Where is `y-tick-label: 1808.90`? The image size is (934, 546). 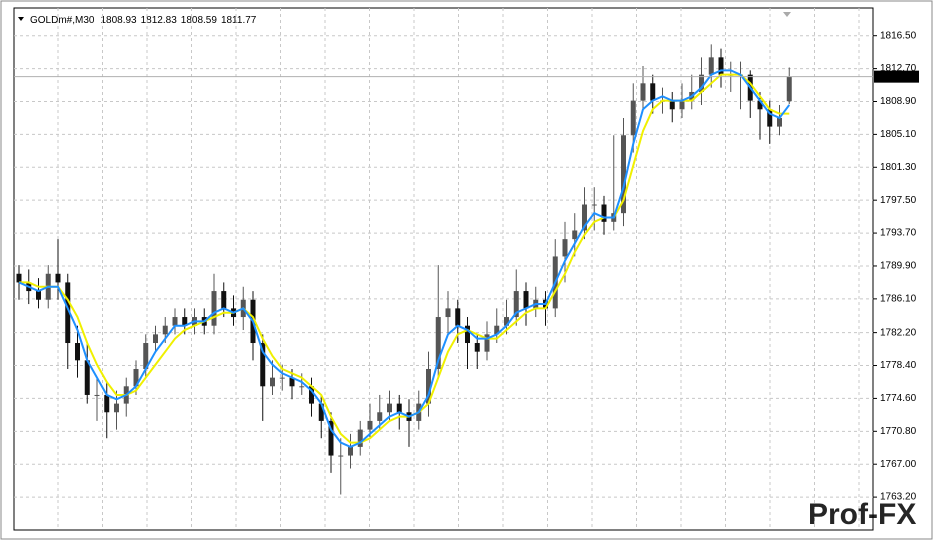 y-tick-label: 1808.90 is located at coordinates (898, 101).